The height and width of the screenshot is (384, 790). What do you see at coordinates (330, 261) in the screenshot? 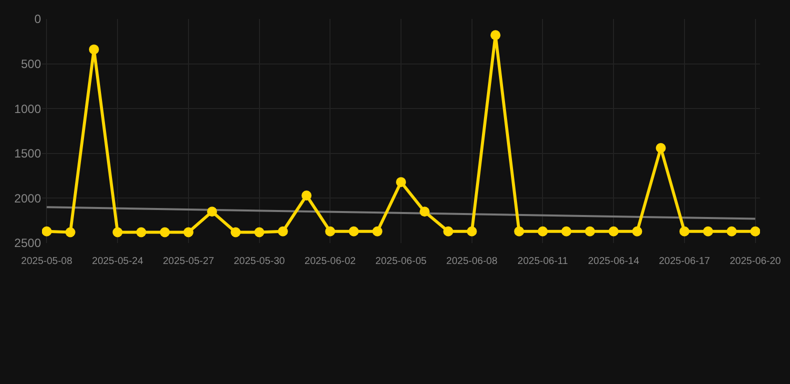
I see `x-tick-label: 2025-06-02` at bounding box center [330, 261].